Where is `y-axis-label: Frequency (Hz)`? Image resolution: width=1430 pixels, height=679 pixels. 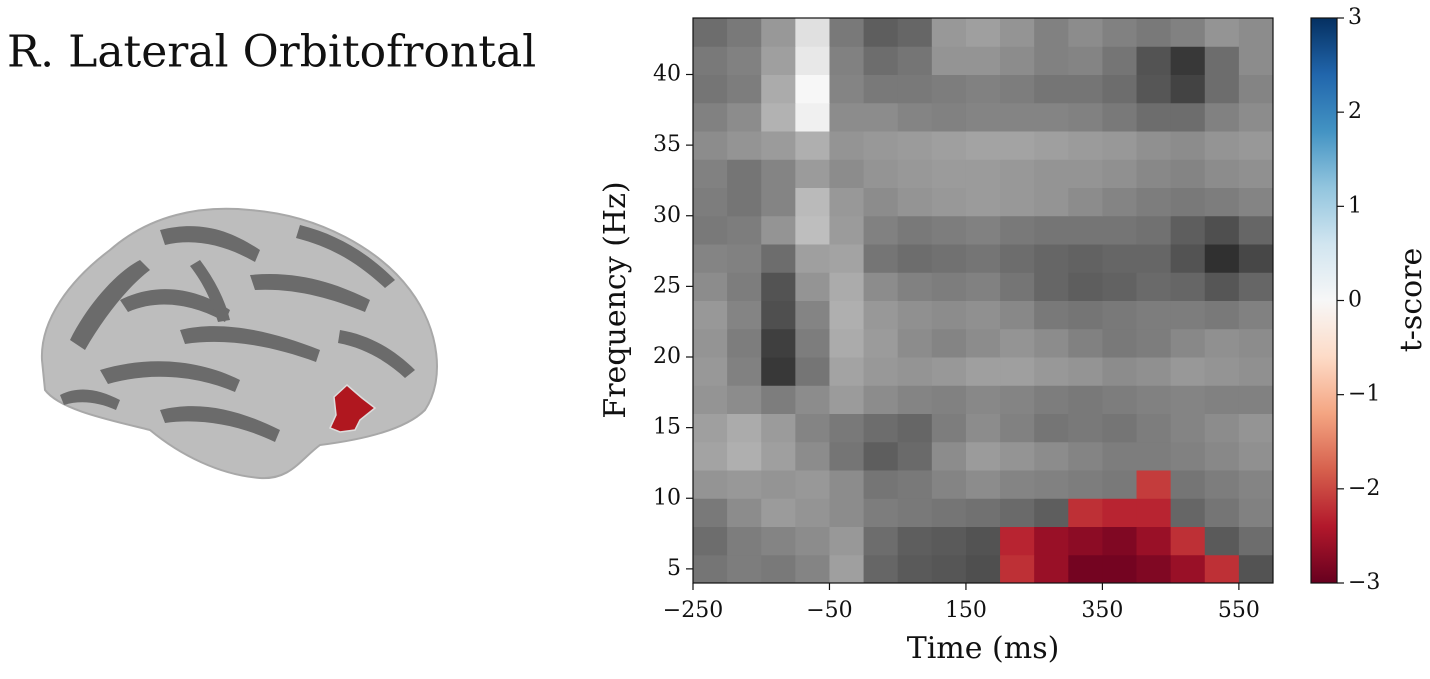 y-axis-label: Frequency (Hz) is located at coordinates (615, 299).